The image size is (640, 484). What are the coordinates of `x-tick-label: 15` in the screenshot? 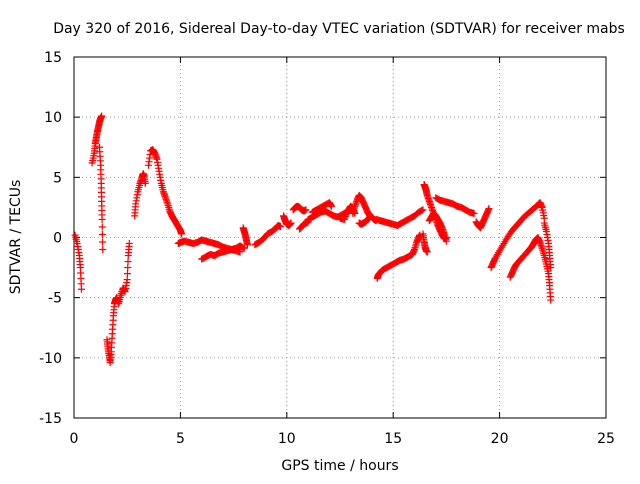 It's located at (393, 439).